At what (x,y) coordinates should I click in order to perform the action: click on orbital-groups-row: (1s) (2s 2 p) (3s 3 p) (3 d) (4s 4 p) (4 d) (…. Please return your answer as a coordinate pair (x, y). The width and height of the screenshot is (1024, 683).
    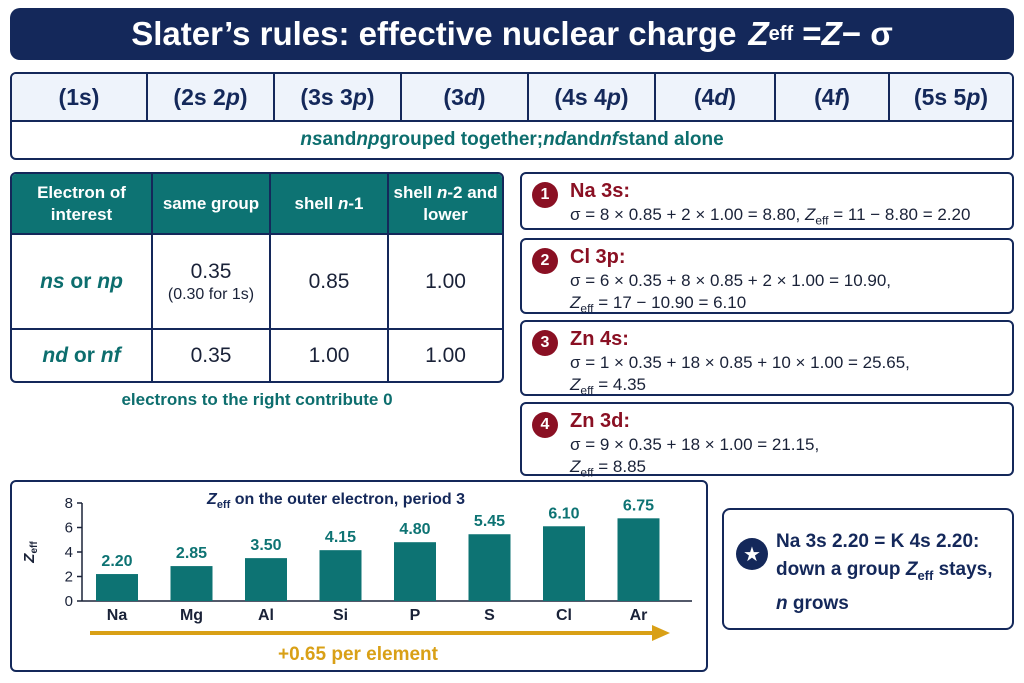
    Looking at the image, I should click on (512, 98).